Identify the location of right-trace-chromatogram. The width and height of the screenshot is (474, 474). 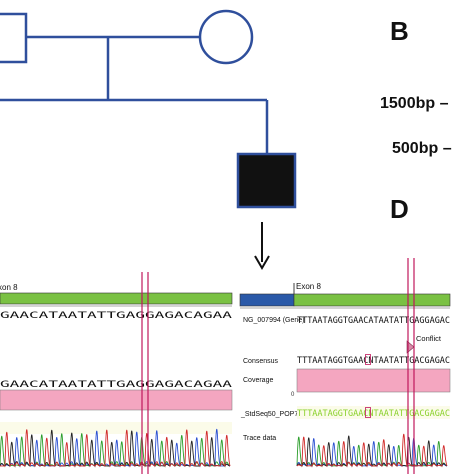
(372, 450).